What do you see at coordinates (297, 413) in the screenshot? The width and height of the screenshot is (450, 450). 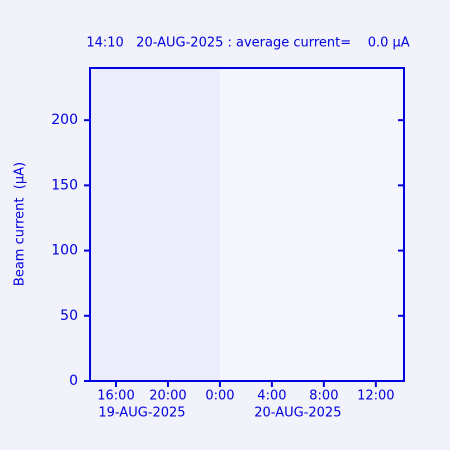 I see `date-label: 20-AUG-2025` at bounding box center [297, 413].